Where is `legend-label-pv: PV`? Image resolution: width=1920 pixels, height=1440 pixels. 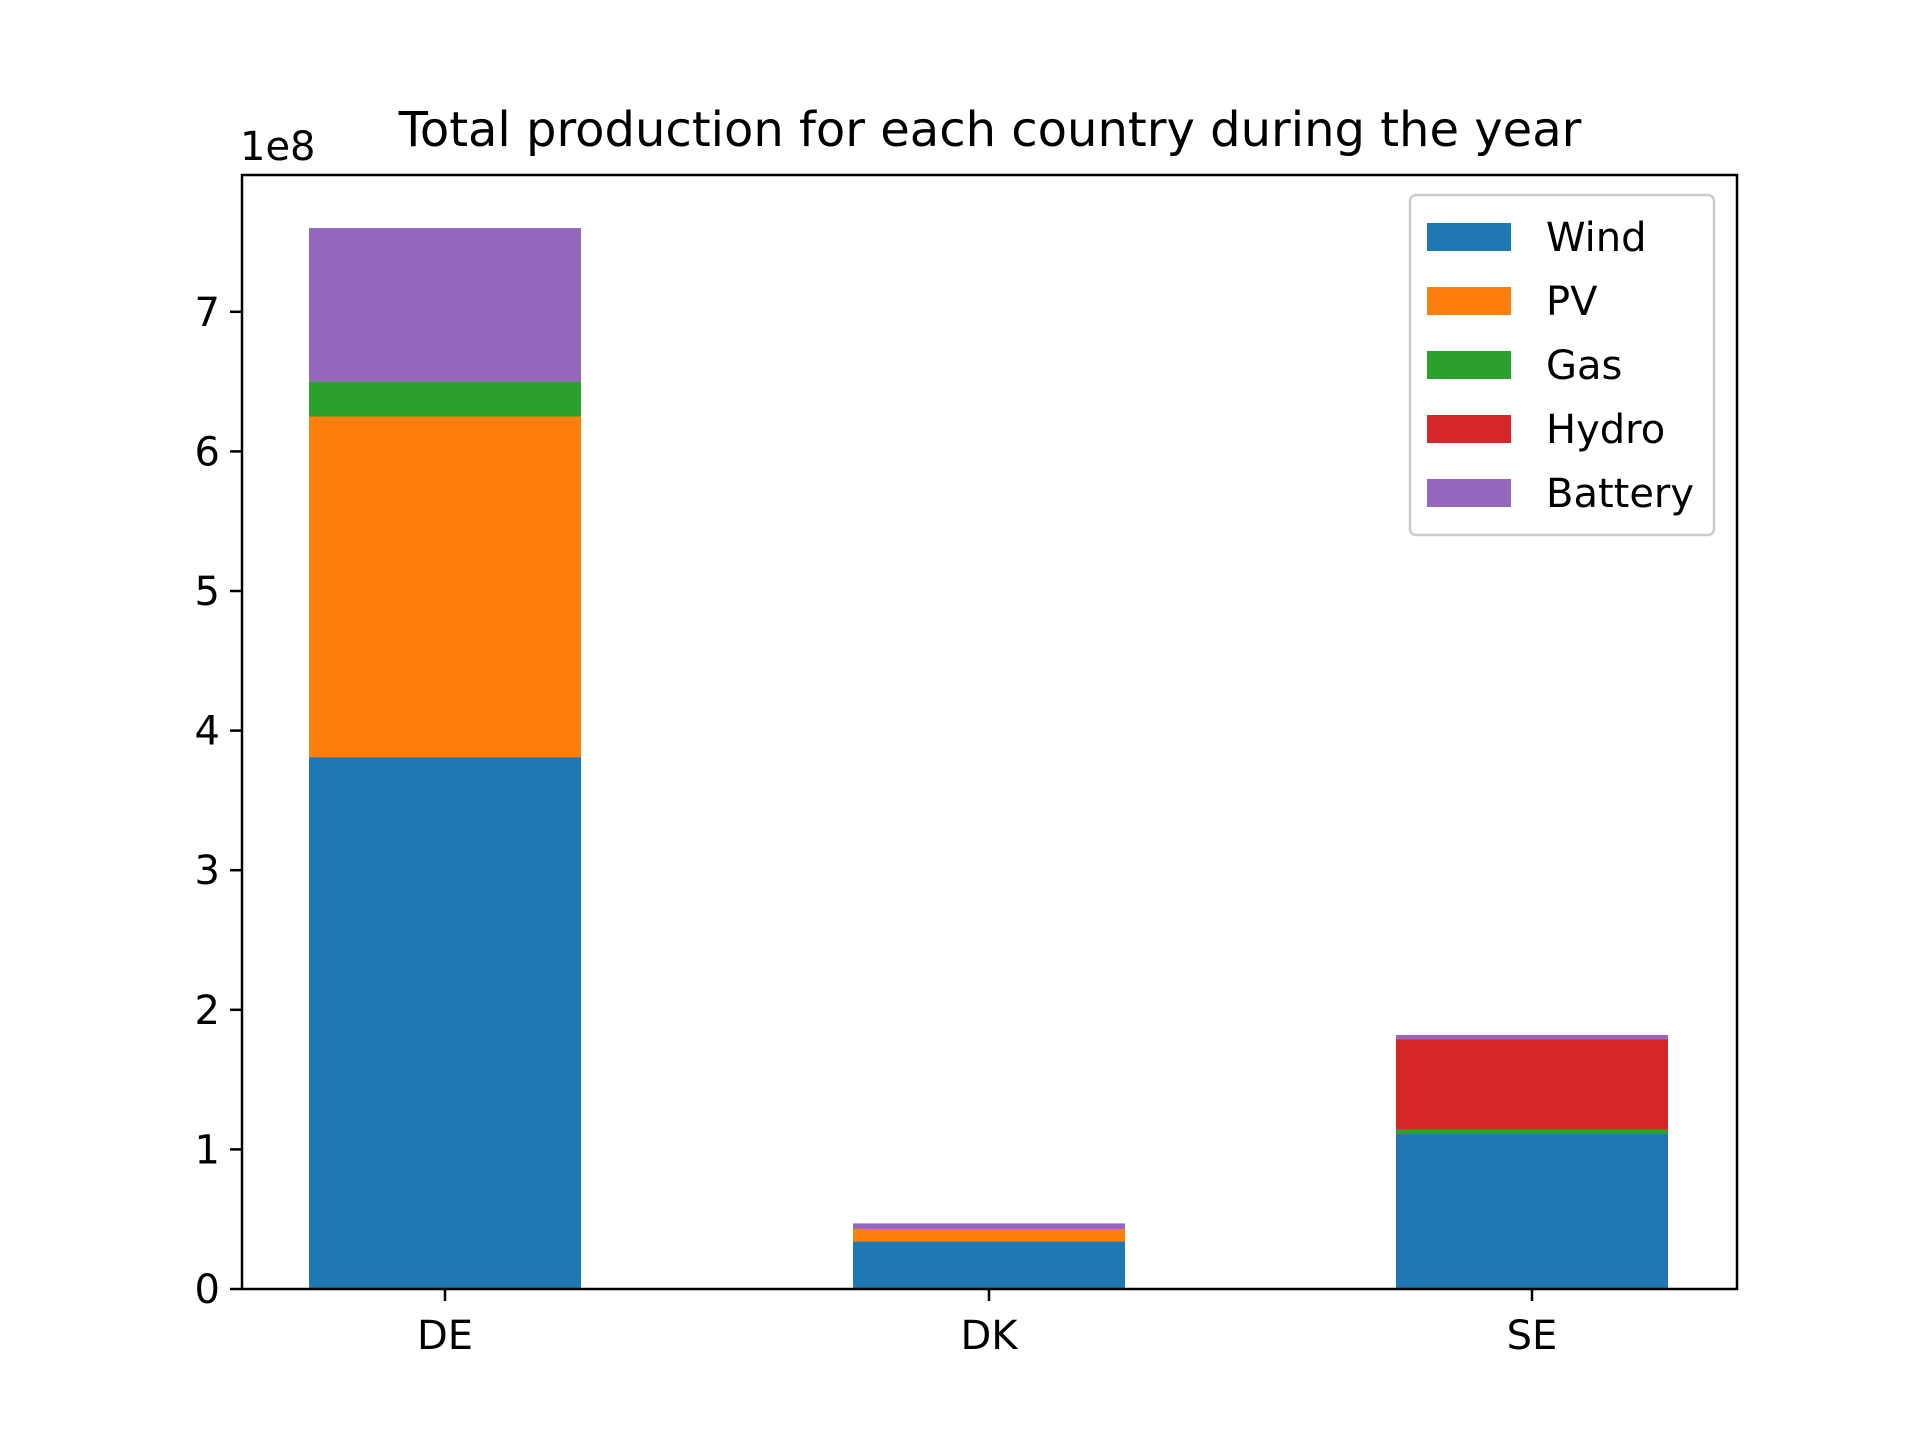 legend-label-pv: PV is located at coordinates (1572, 302).